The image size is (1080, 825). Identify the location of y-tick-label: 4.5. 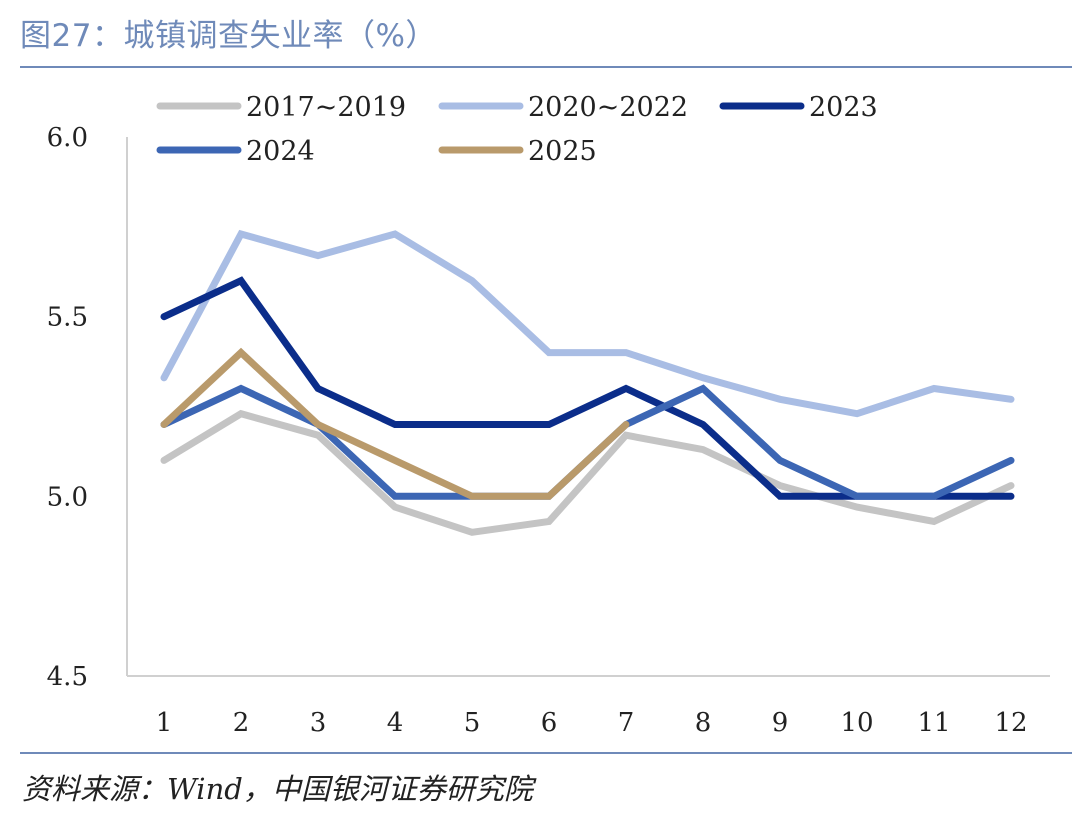
(67, 677).